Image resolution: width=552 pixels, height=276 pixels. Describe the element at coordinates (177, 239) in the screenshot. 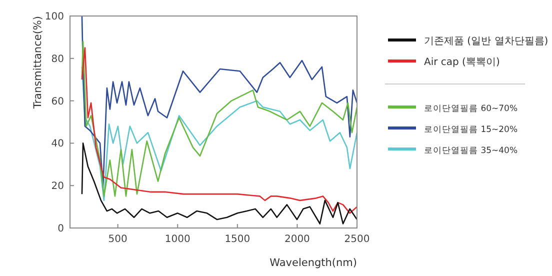

I see `x-tick-label: 1000` at that location.